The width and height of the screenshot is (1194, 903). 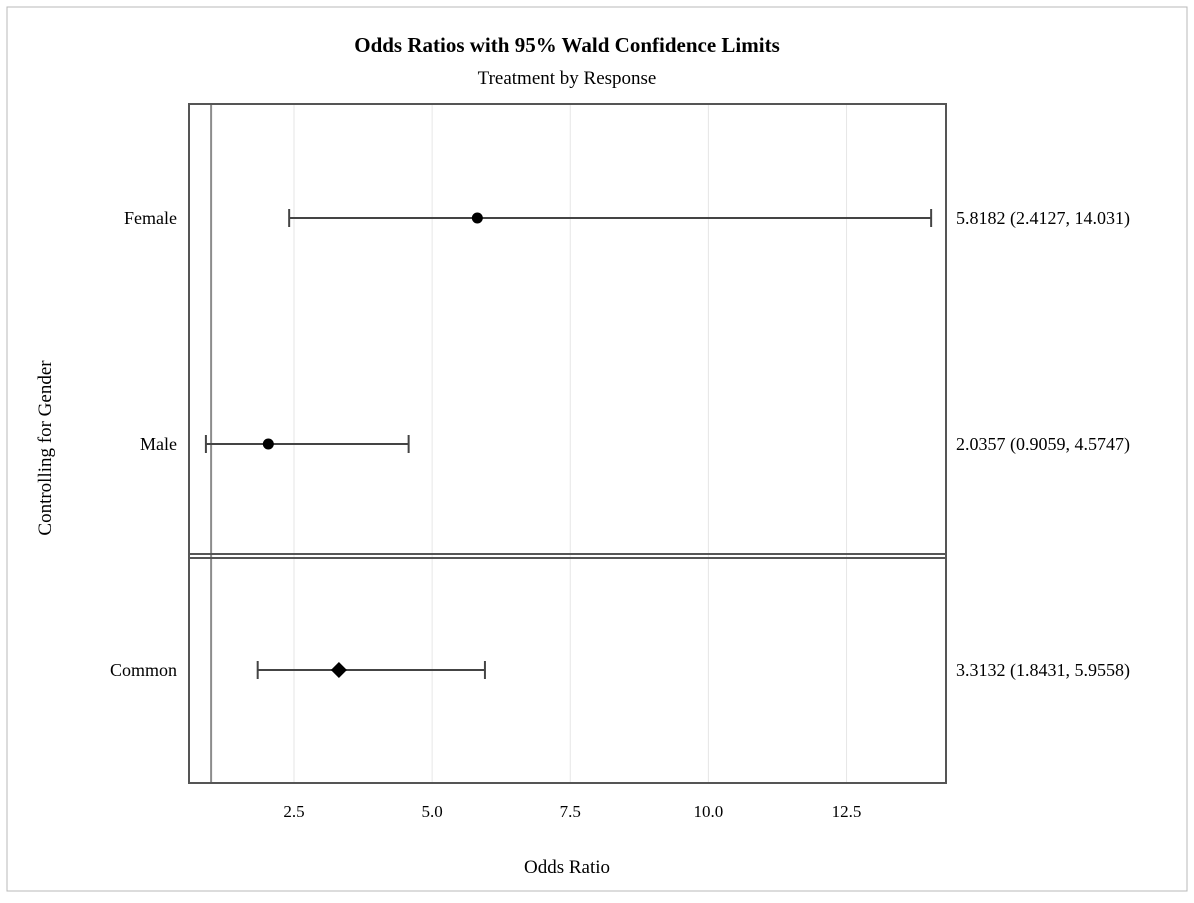 What do you see at coordinates (293, 811) in the screenshot?
I see `x-tick-label: 2.5` at bounding box center [293, 811].